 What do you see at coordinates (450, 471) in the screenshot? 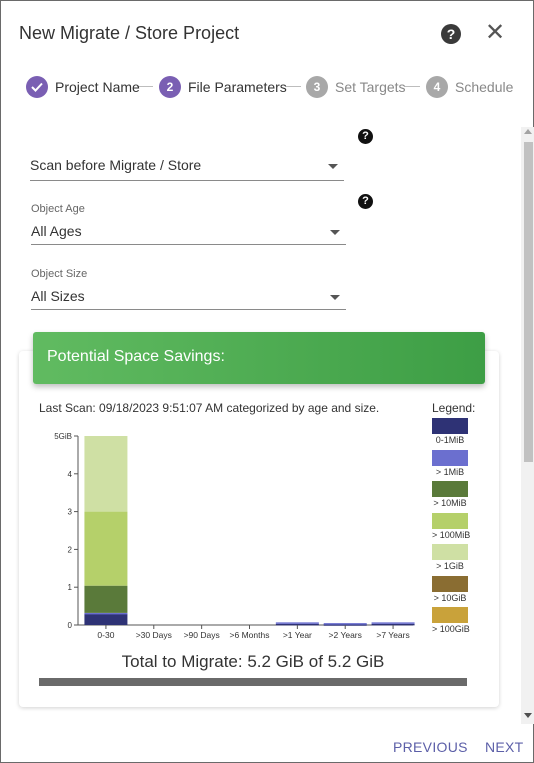
I see `legend-label: > 1MiB` at bounding box center [450, 471].